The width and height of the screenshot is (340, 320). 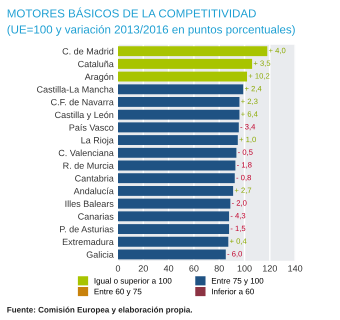 What do you see at coordinates (169, 268) in the screenshot?
I see `x-tick-label: 40` at bounding box center [169, 268].